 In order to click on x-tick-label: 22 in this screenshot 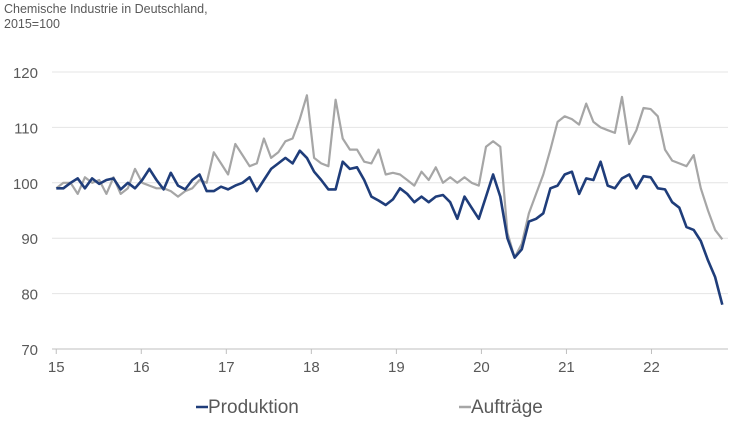, I will do `click(651, 367)`.